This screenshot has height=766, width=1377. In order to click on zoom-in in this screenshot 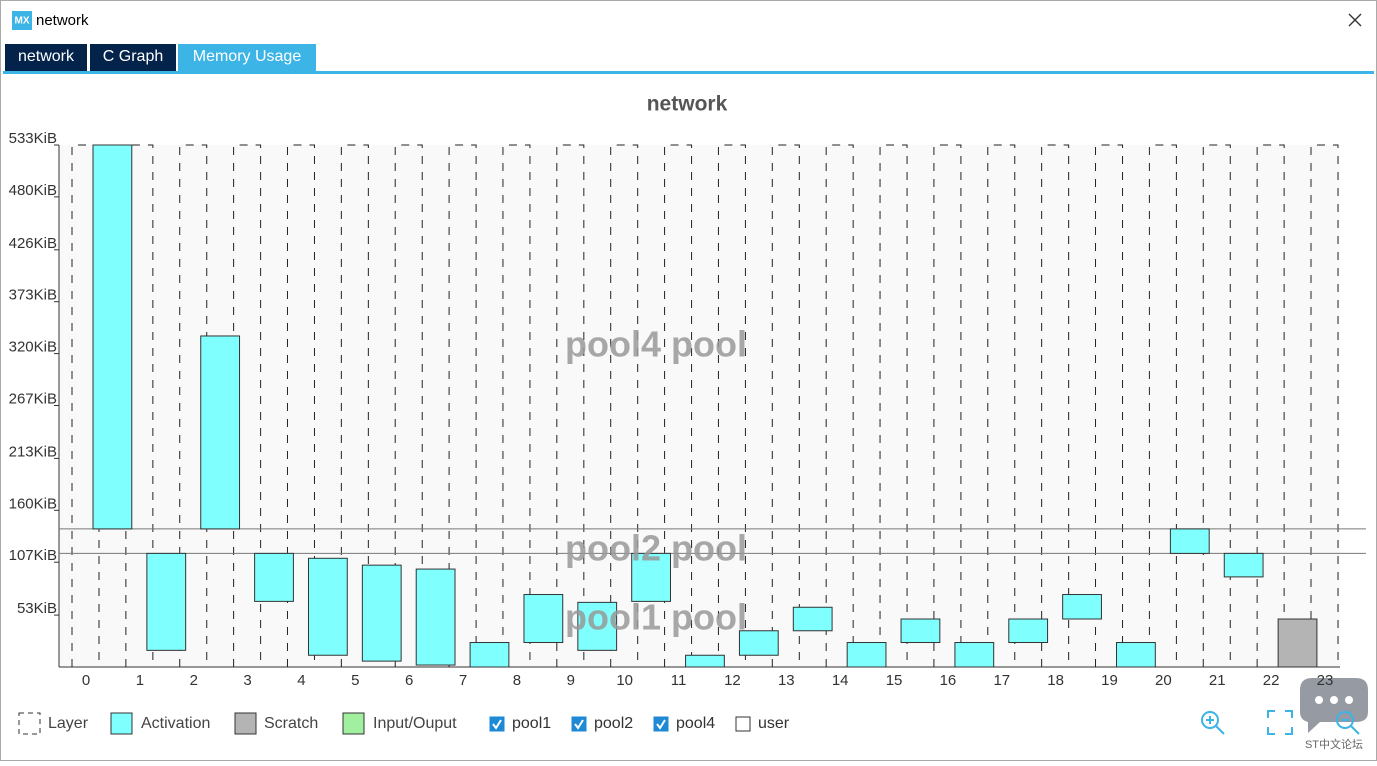, I will do `click(1210, 720)`.